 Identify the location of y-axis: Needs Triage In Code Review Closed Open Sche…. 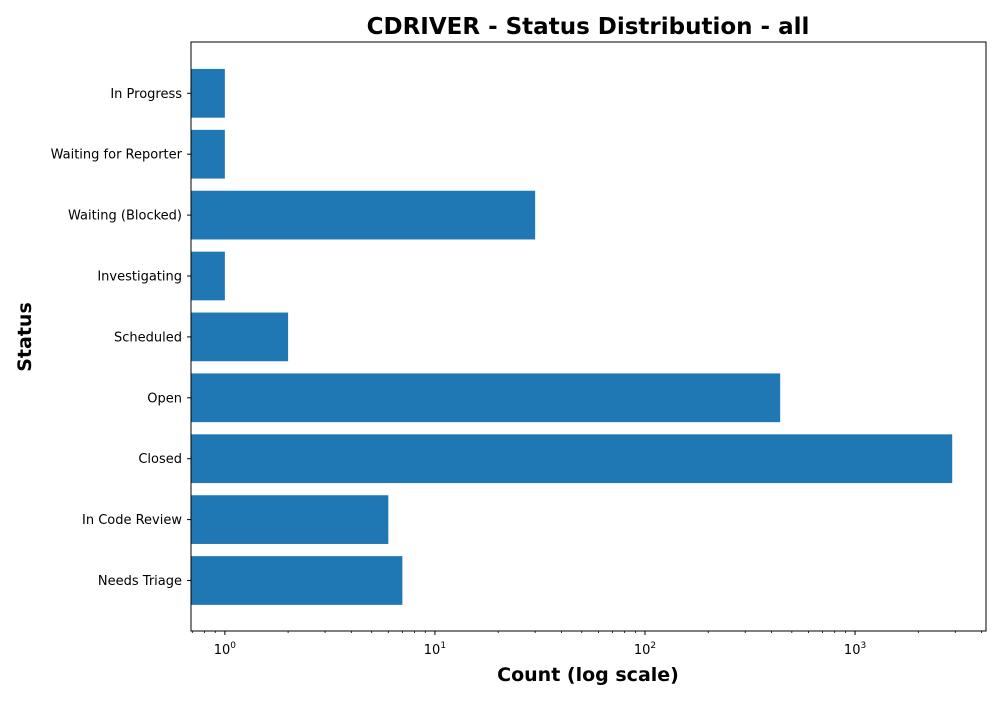
(121, 338).